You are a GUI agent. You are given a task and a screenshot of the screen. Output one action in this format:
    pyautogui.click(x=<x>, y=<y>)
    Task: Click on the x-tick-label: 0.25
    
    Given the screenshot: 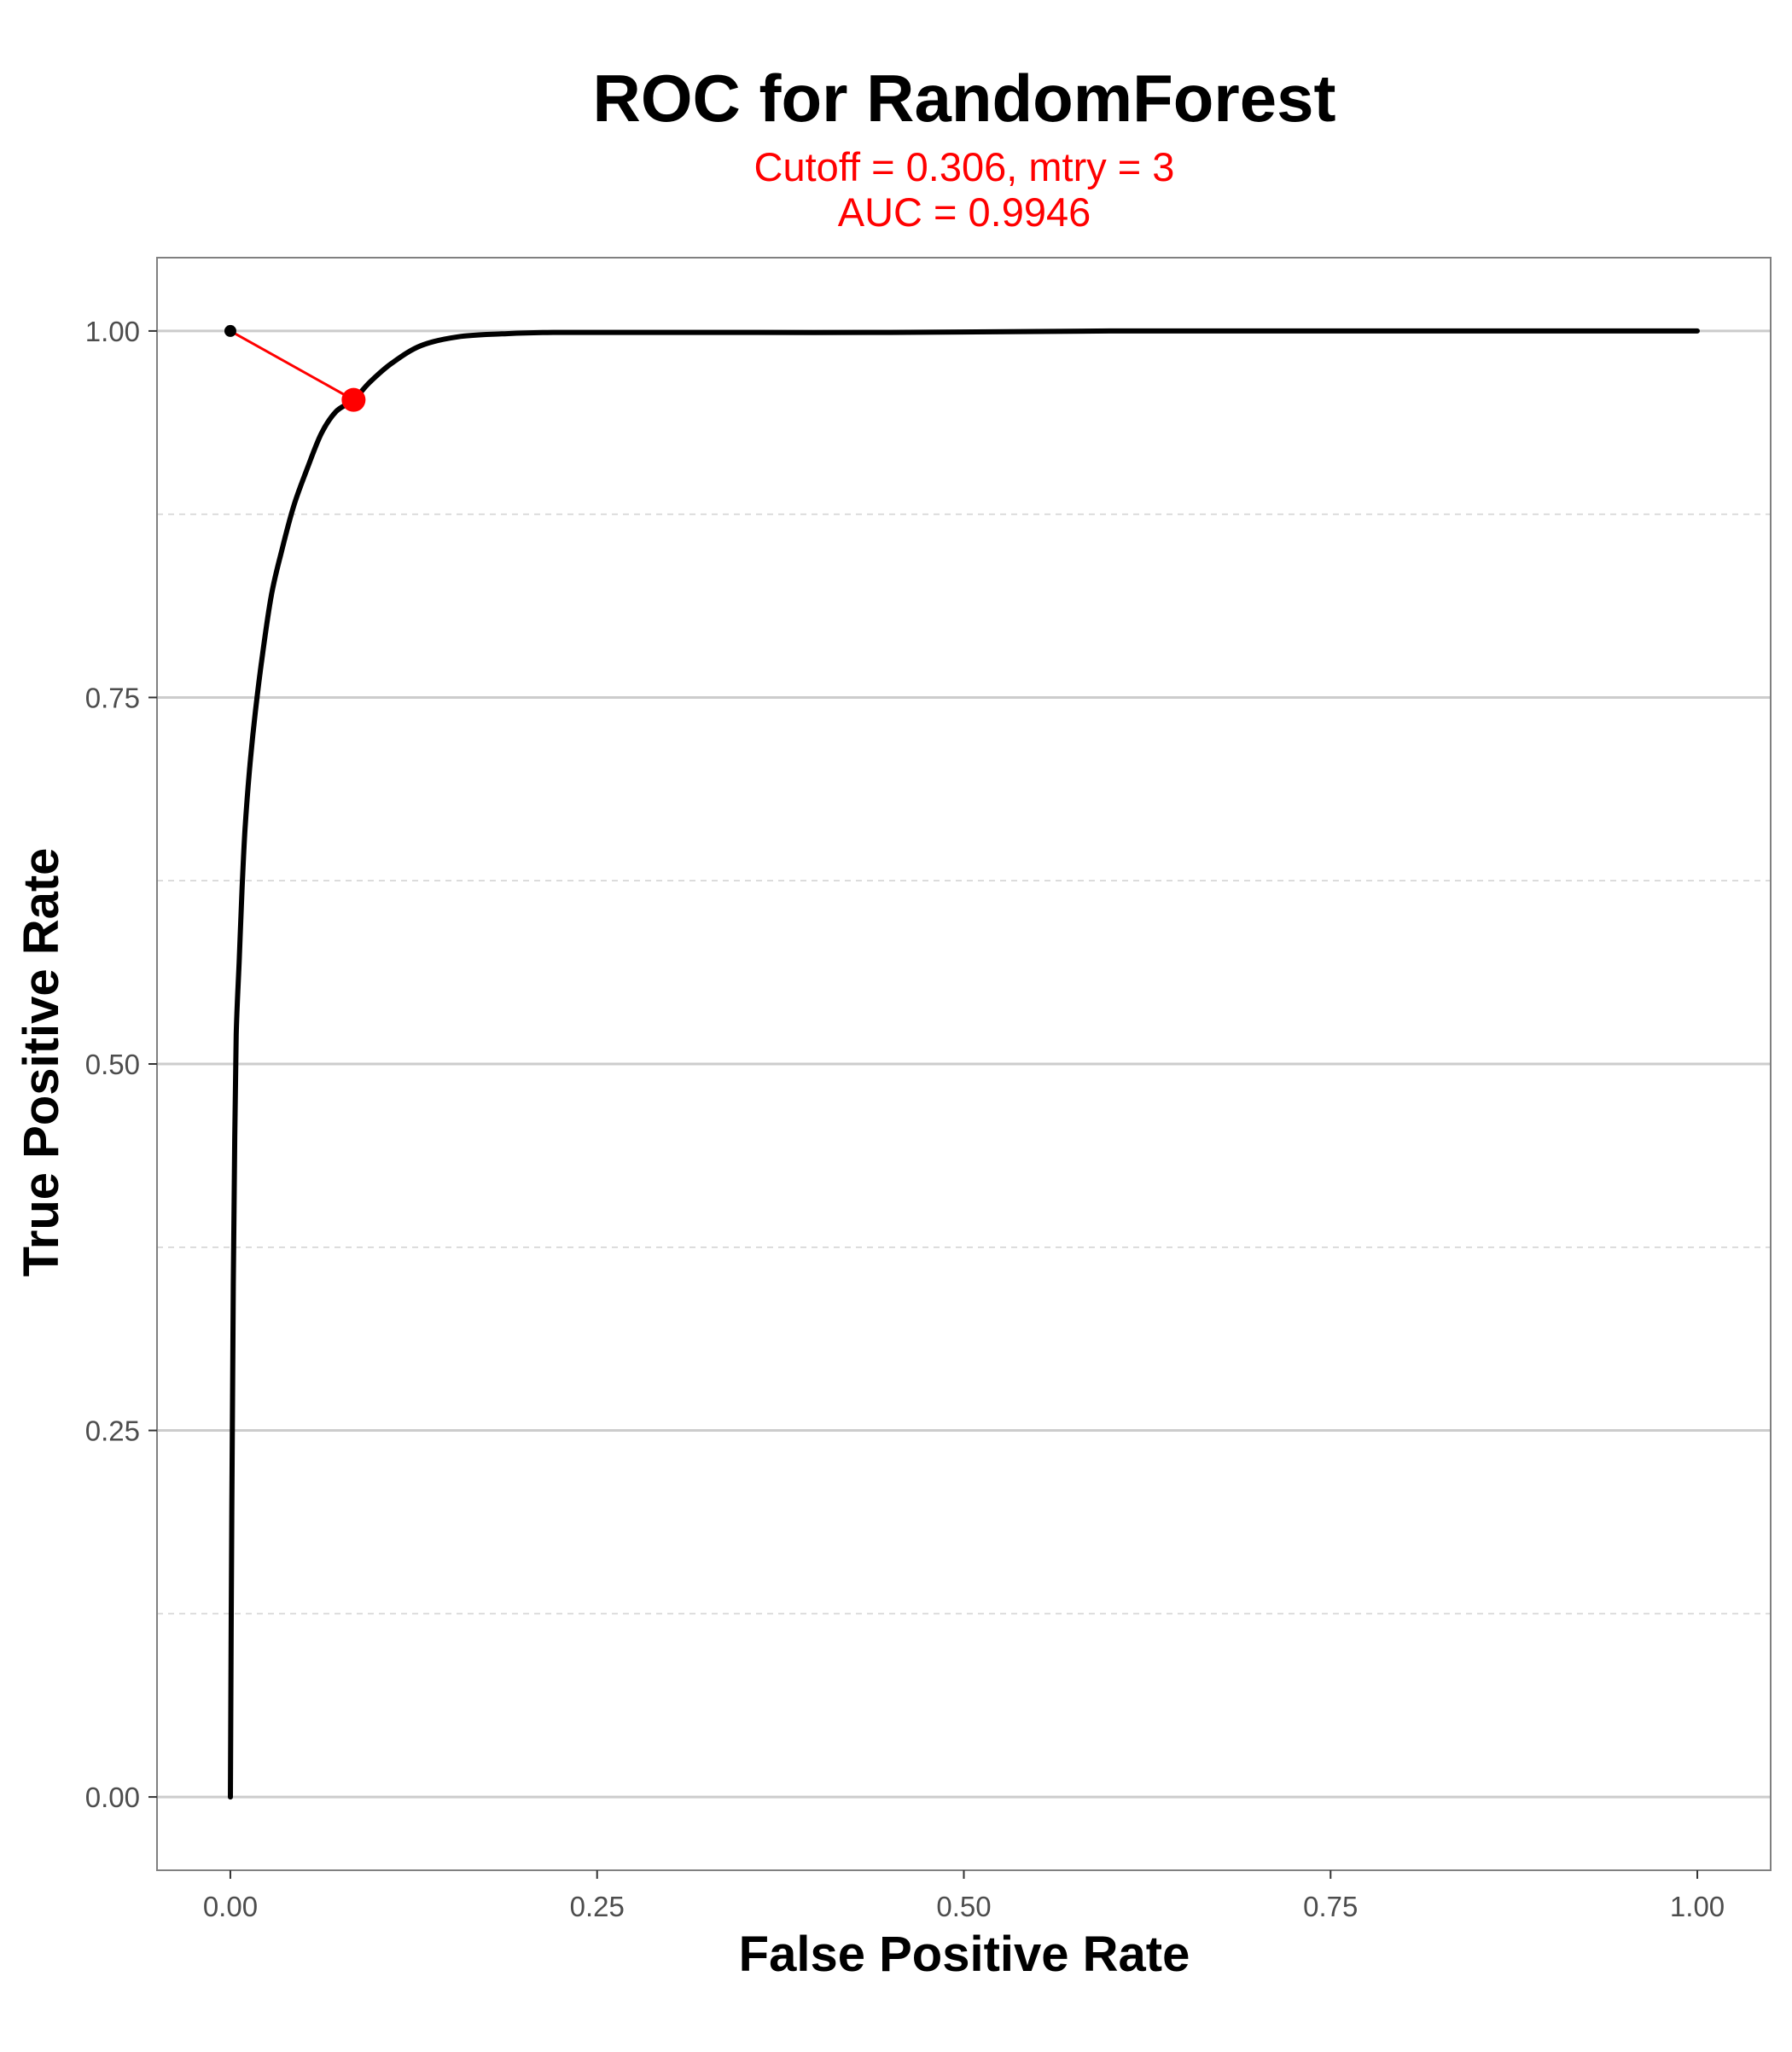 What is the action you would take?
    pyautogui.click(x=597, y=1906)
    